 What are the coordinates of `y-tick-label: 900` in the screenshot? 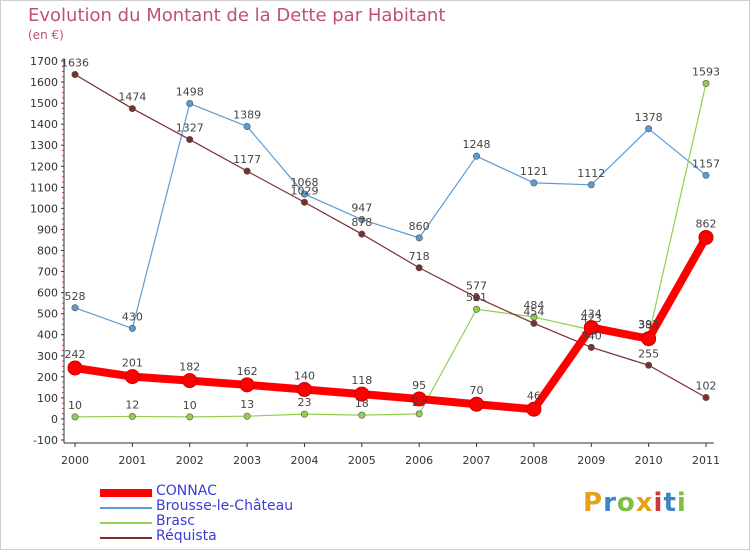 It's located at (47, 229).